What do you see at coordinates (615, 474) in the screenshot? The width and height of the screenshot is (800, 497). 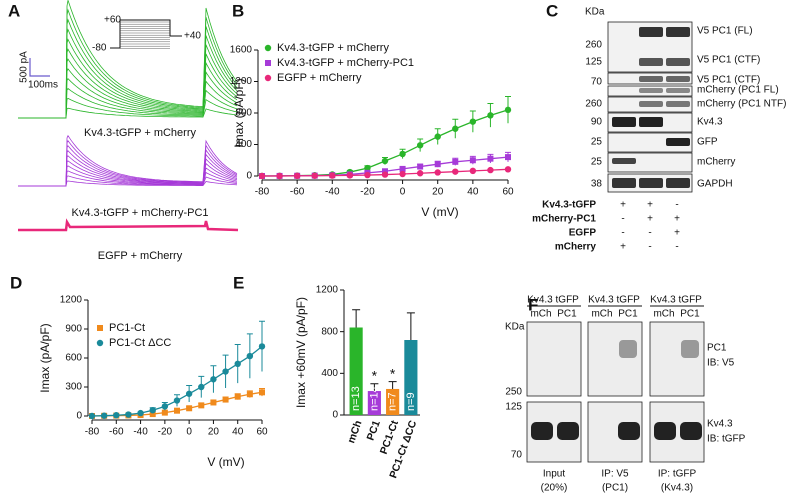 I see `caption: IP: V5` at bounding box center [615, 474].